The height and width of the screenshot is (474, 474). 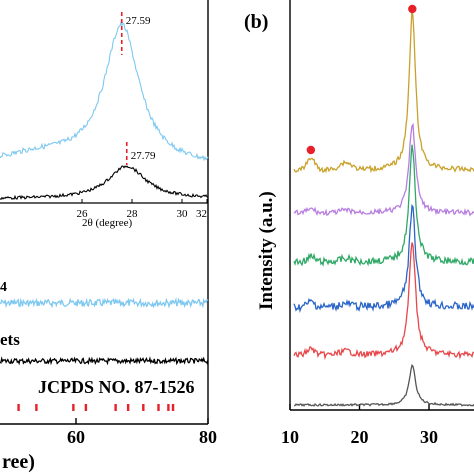 I want to click on left-x-axis-label: ree), so click(x=18, y=462).